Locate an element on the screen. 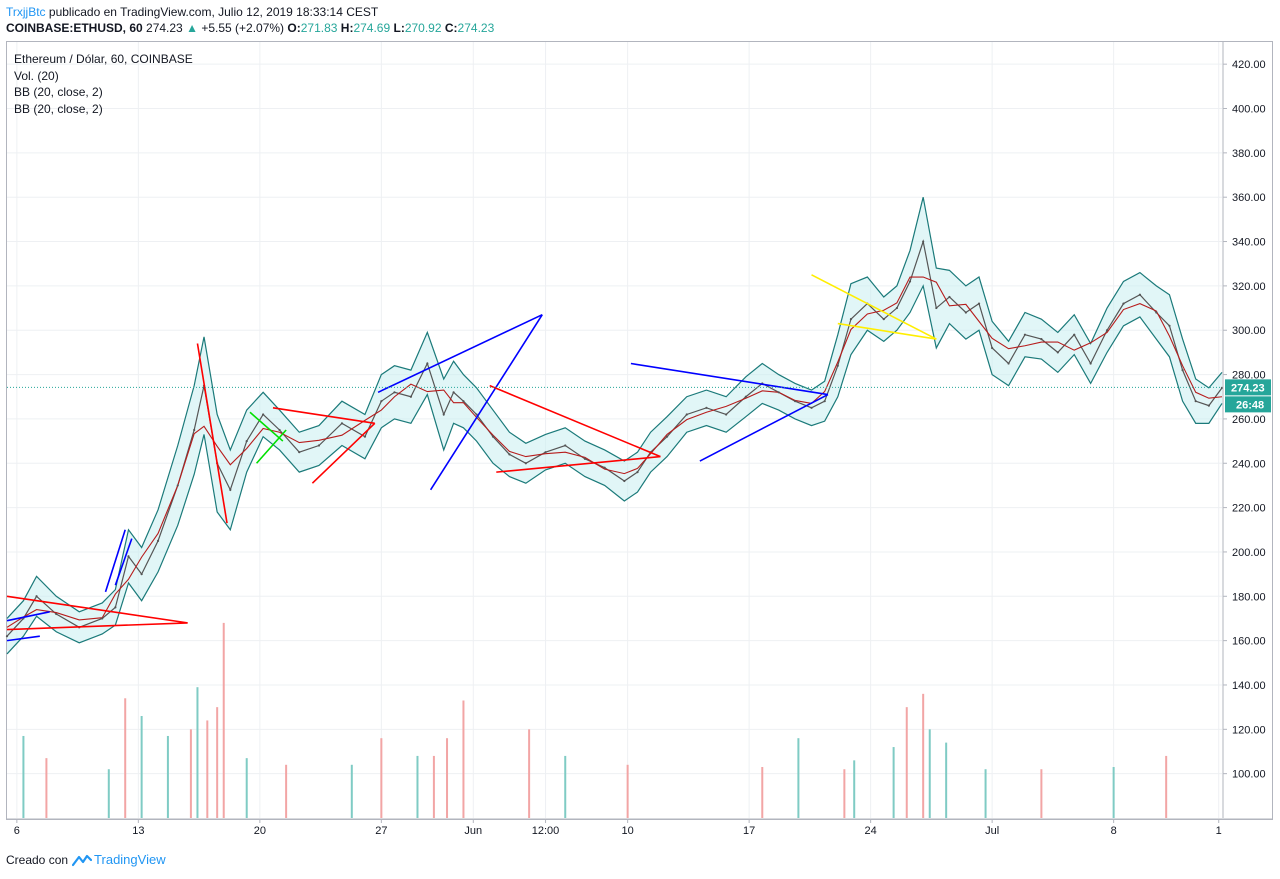  ohlc-open-label: O: is located at coordinates (294, 28).